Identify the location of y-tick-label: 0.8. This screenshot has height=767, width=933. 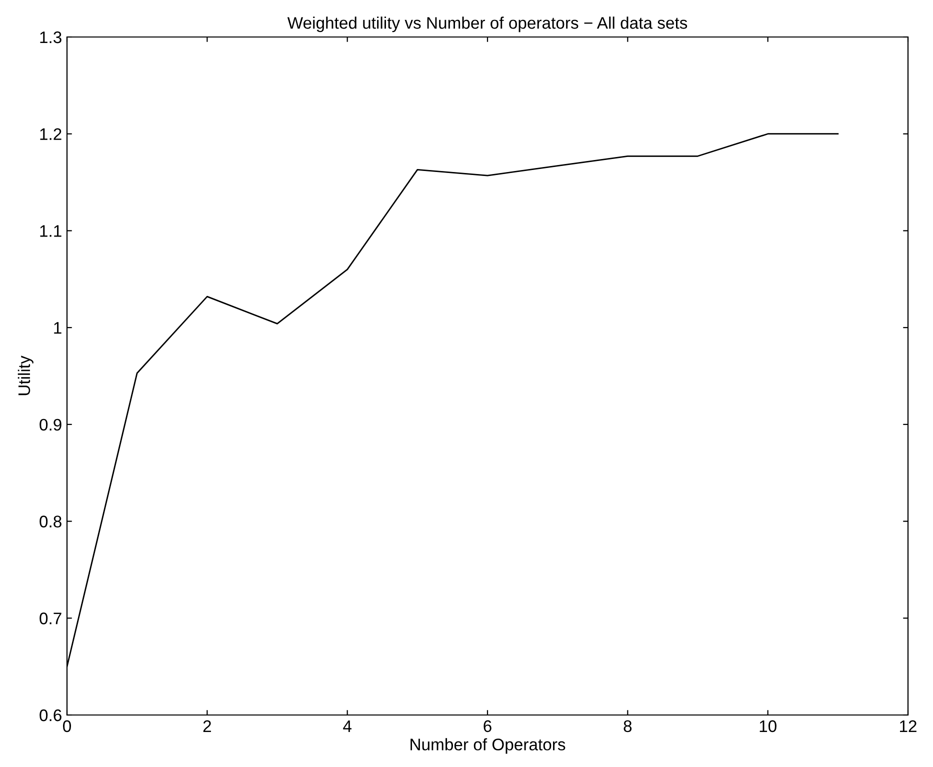
(51, 522).